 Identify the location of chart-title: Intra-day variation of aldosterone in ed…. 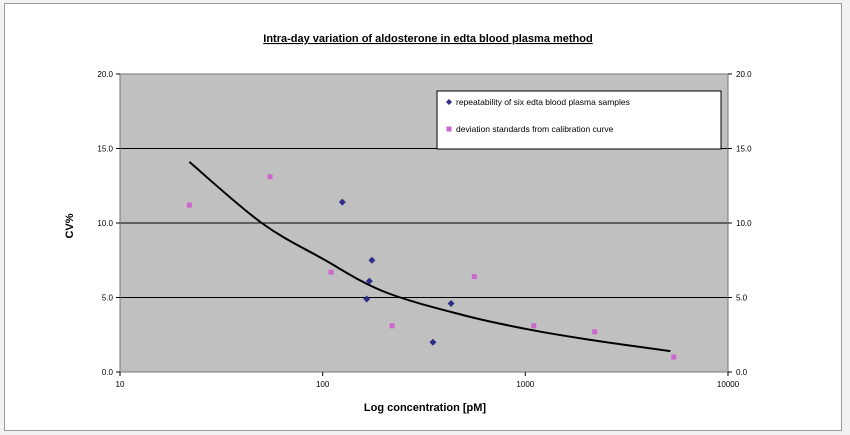
(427, 39).